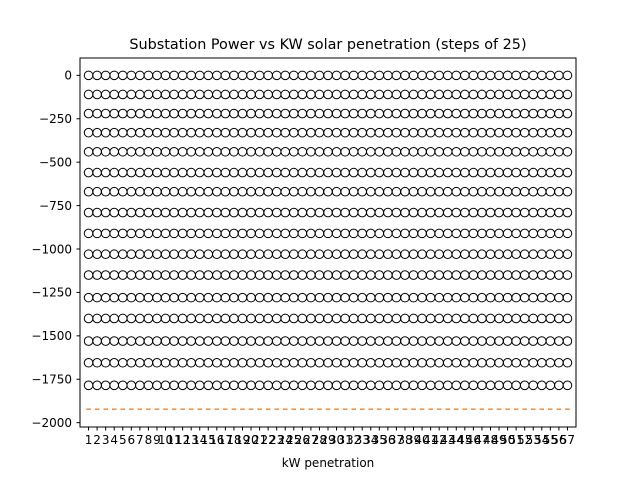 The width and height of the screenshot is (640, 480). I want to click on x-axis-label: kW penetration, so click(328, 463).